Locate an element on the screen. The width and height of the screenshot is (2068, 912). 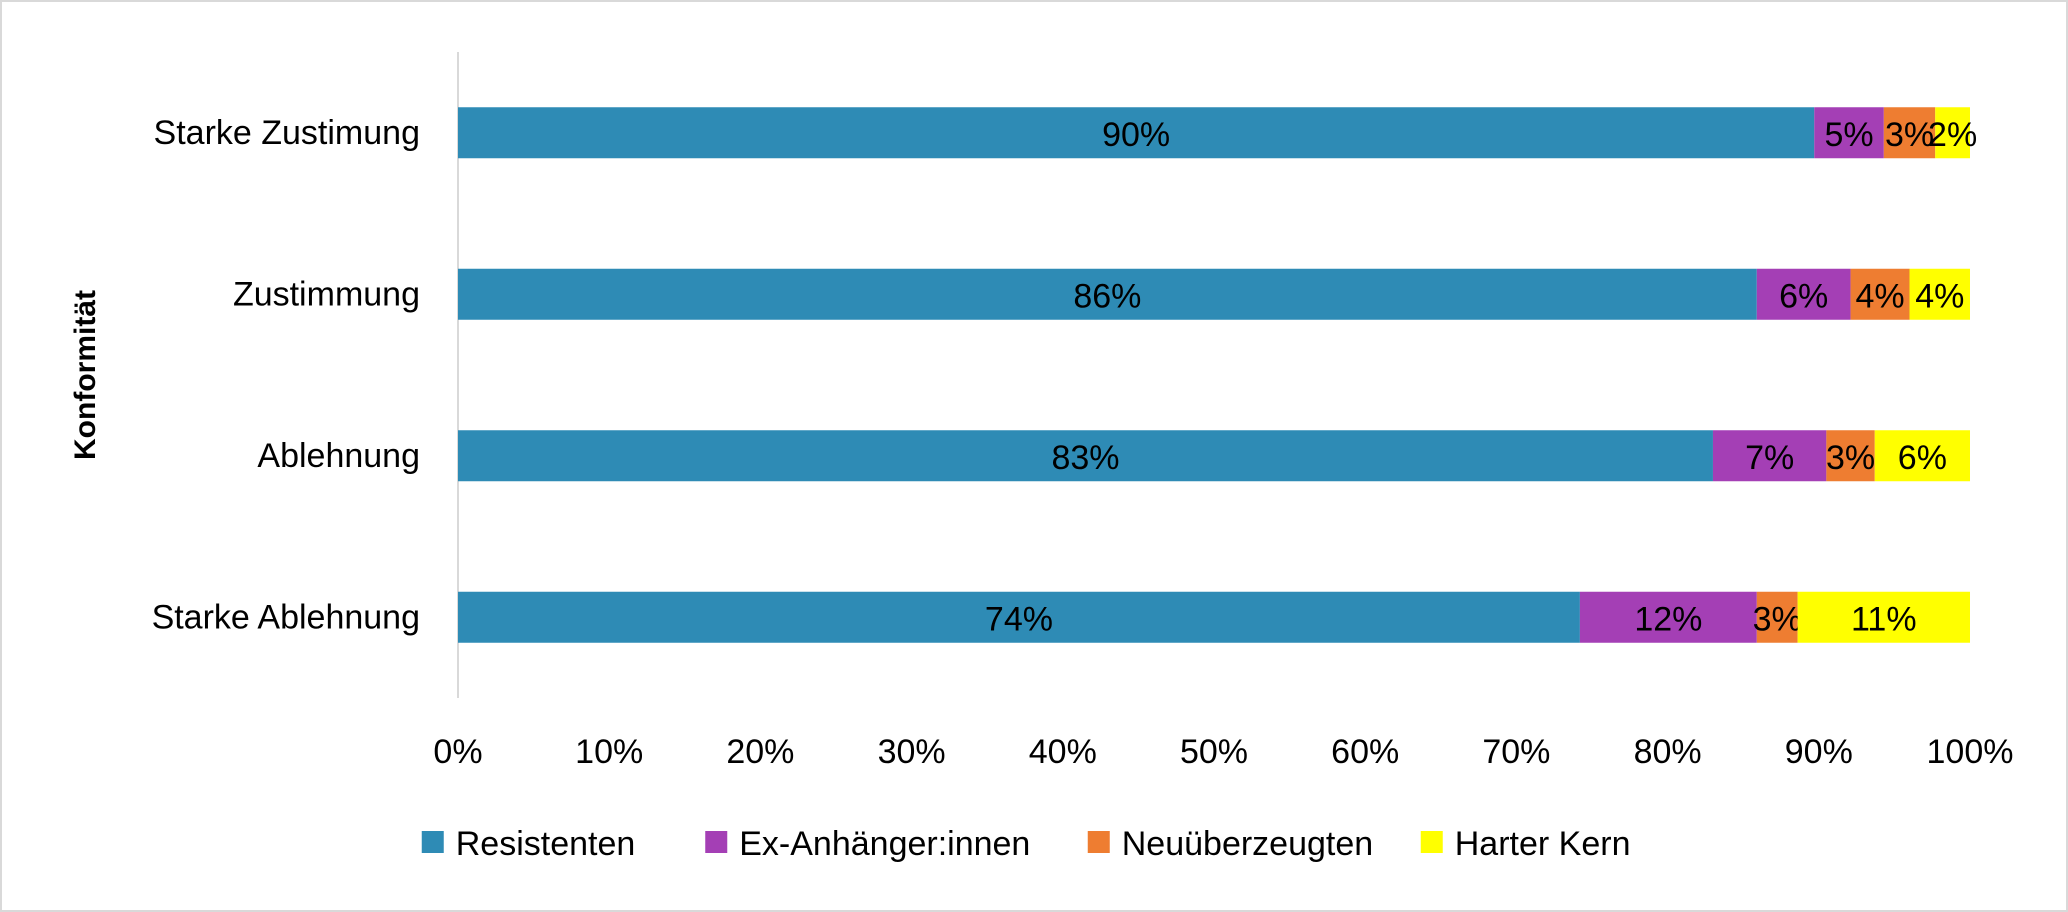
data-label-resistenten-starke-ablehnung: 74% is located at coordinates (1019, 619).